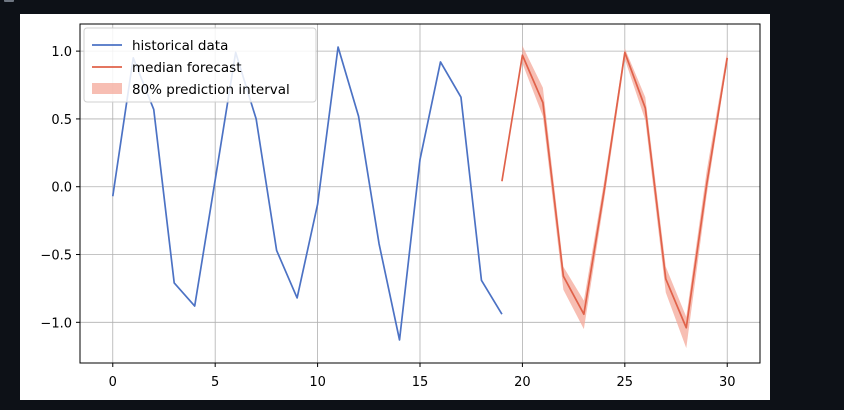  I want to click on legend-box, so click(200, 65).